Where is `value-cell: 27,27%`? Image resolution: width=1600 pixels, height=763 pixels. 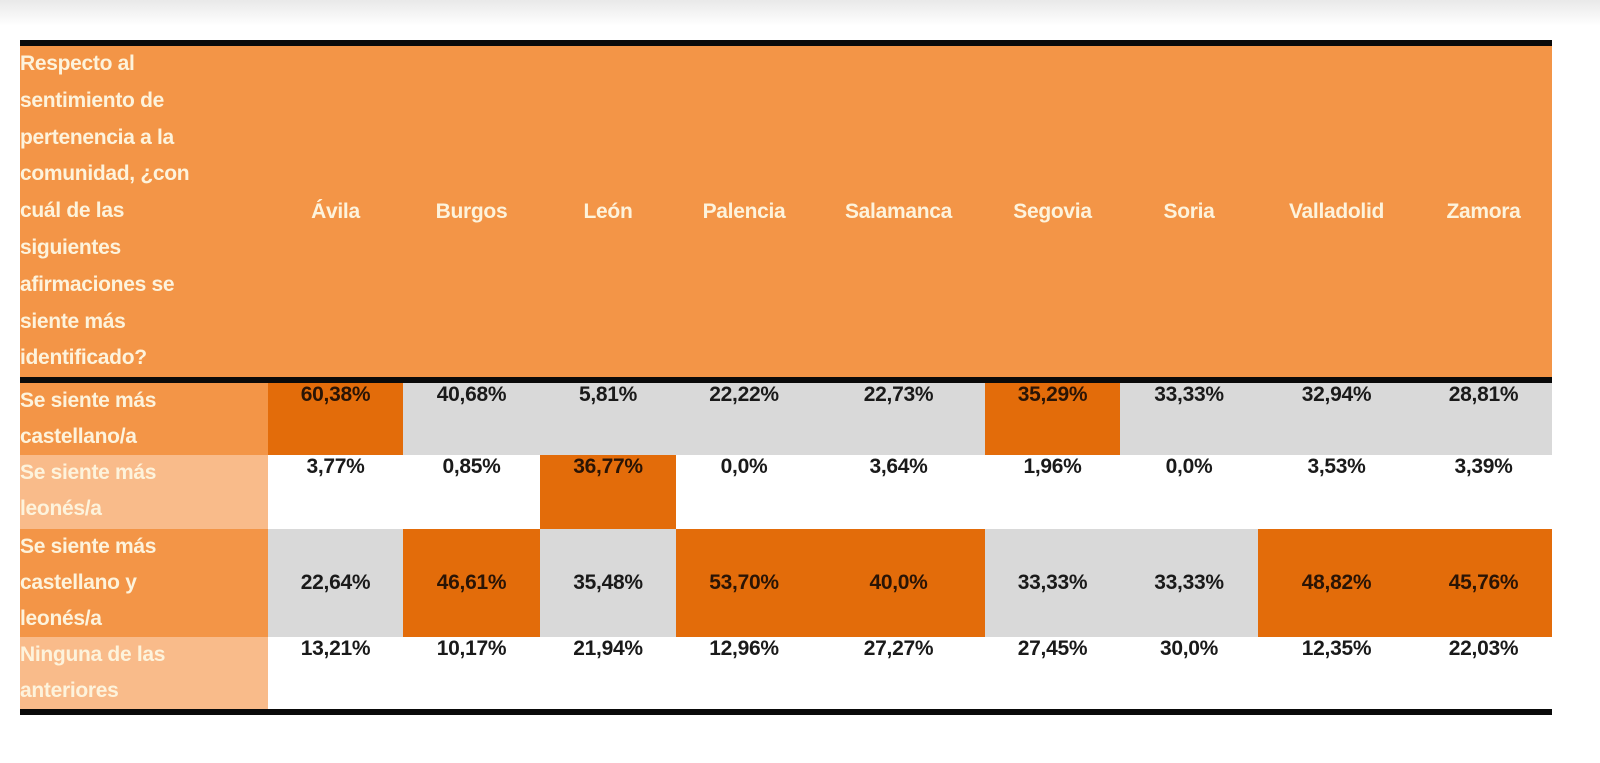 value-cell: 27,27% is located at coordinates (898, 675).